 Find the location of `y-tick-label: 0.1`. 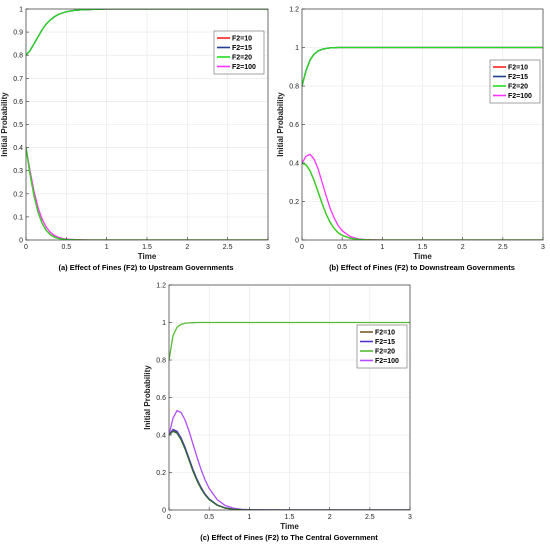

y-tick-label: 0.1 is located at coordinates (18, 217).